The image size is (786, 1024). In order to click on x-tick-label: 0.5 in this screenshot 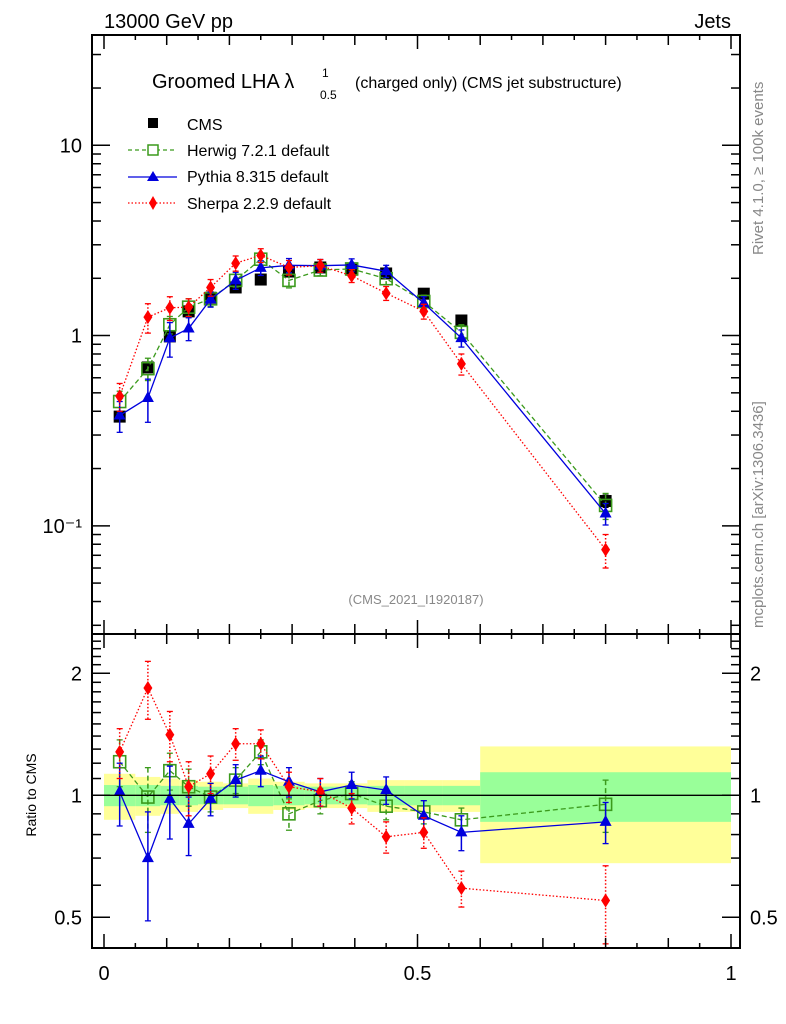, I will do `click(418, 974)`.